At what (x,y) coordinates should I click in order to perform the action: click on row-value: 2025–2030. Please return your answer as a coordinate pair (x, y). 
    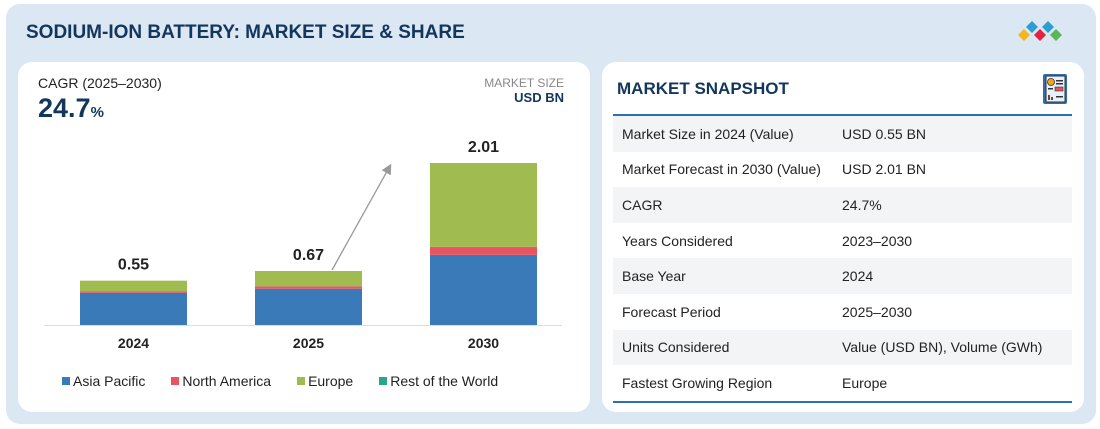
    Looking at the image, I should click on (877, 311).